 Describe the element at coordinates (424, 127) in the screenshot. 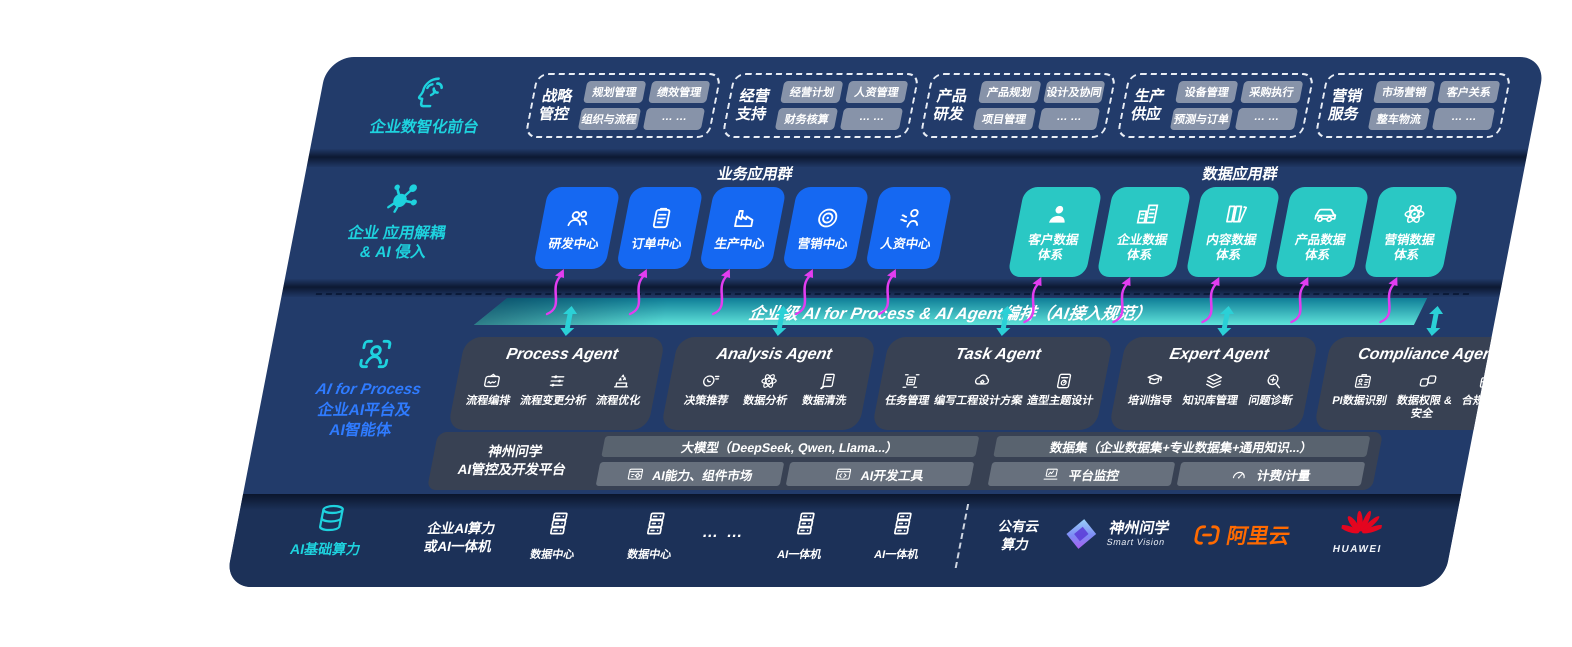

I see `front-office-label: 企业数智化前台` at that location.